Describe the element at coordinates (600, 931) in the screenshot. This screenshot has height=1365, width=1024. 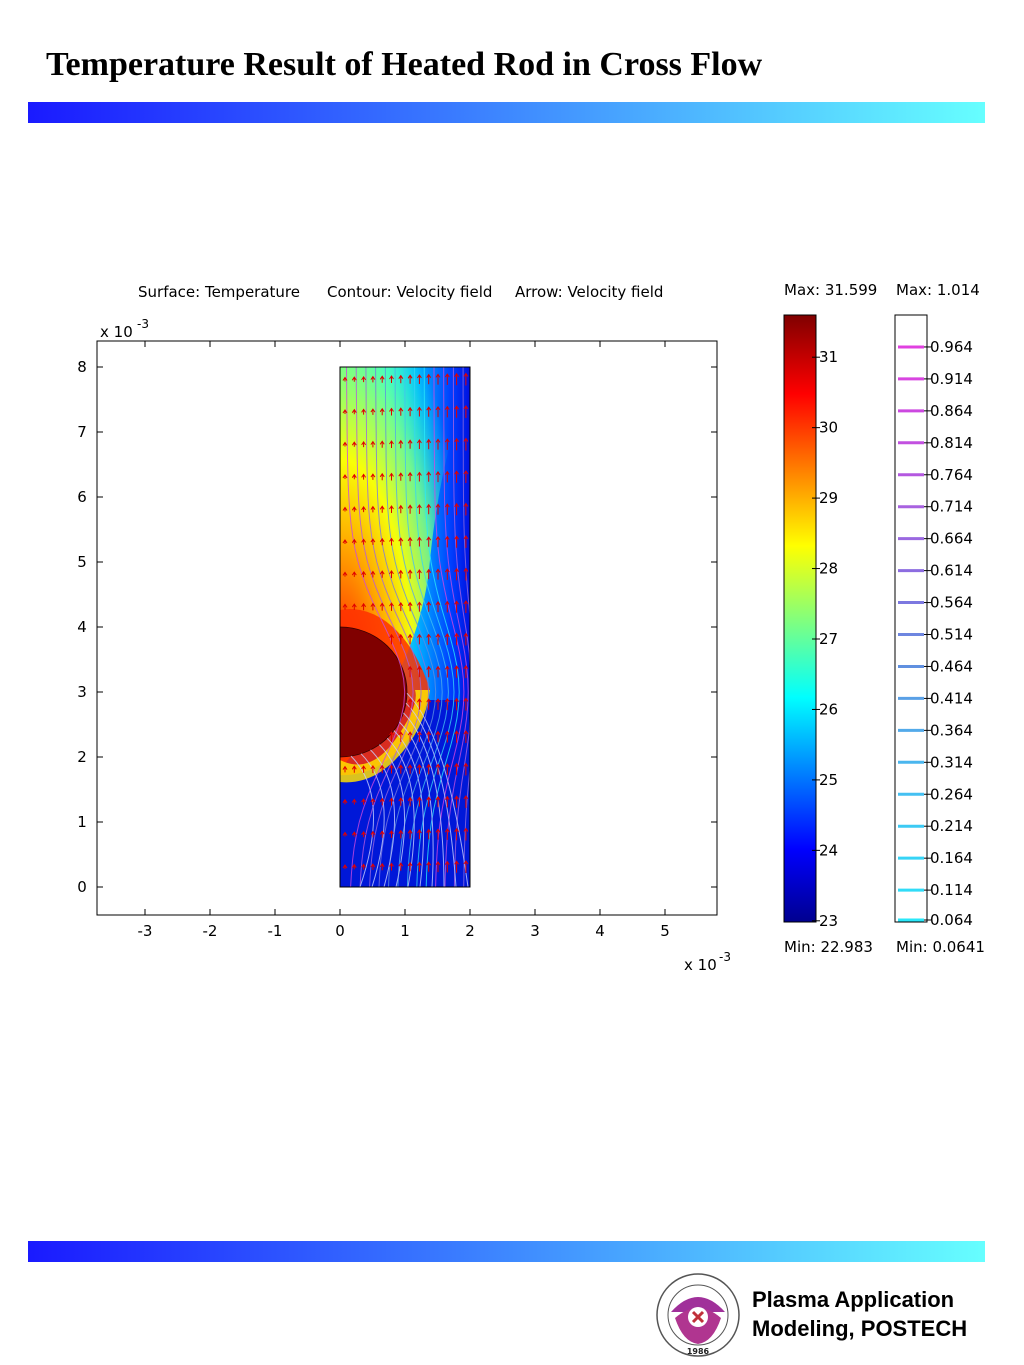
I see `x-tick-label: 4` at that location.